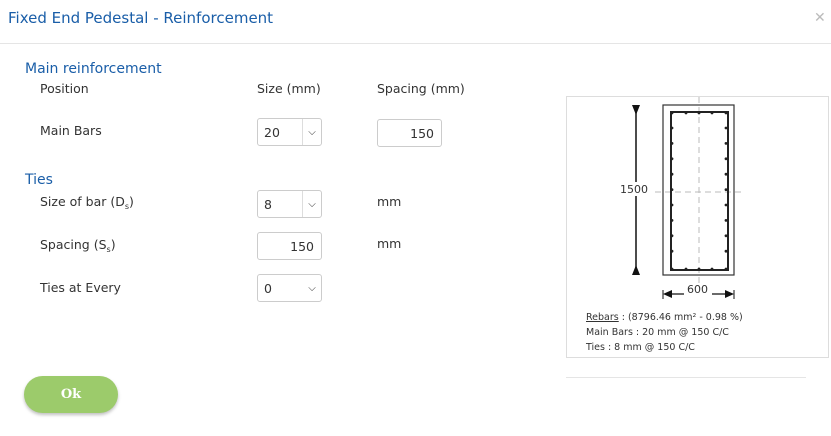 The image size is (831, 436). What do you see at coordinates (64, 88) in the screenshot?
I see `position-header: Position` at bounding box center [64, 88].